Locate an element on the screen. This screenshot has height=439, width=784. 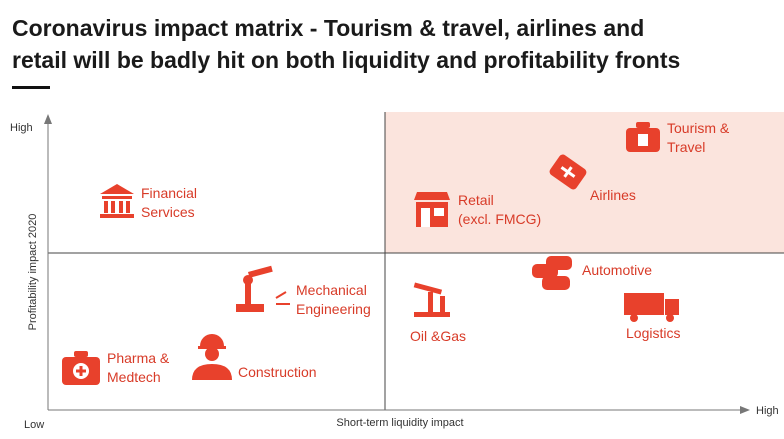
cars-icon is located at coordinates (552, 273).